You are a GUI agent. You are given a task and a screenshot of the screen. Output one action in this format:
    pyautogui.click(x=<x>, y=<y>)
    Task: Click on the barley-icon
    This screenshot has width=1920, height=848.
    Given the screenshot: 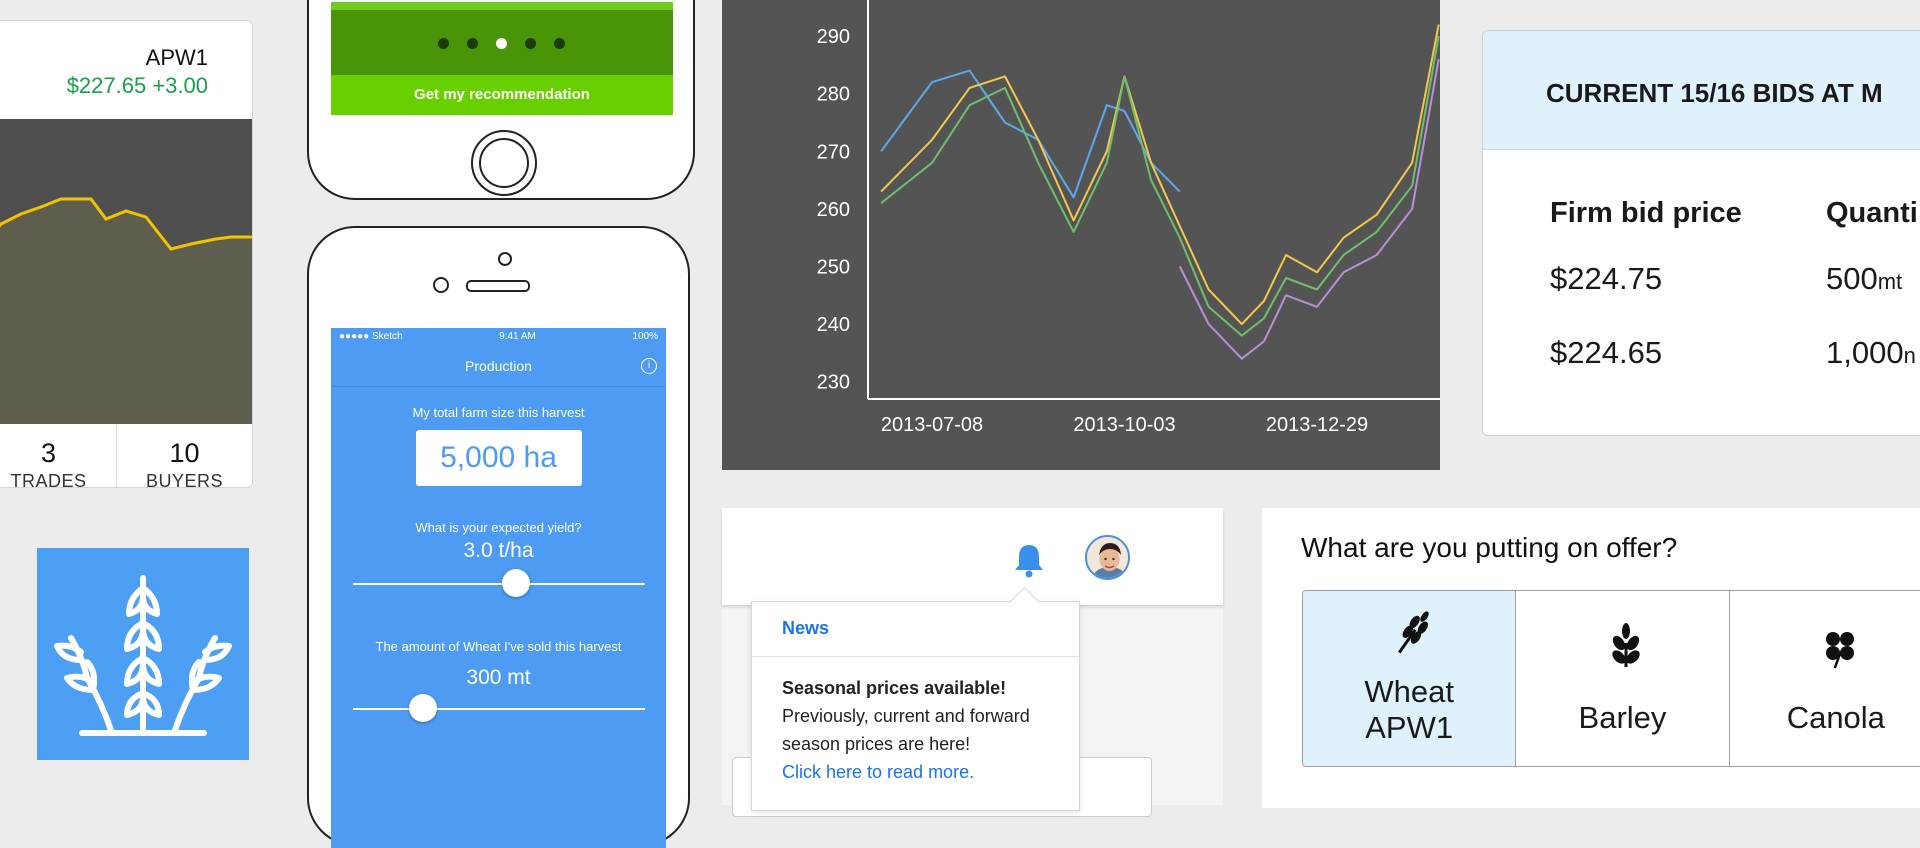 What is the action you would take?
    pyautogui.click(x=1626, y=645)
    